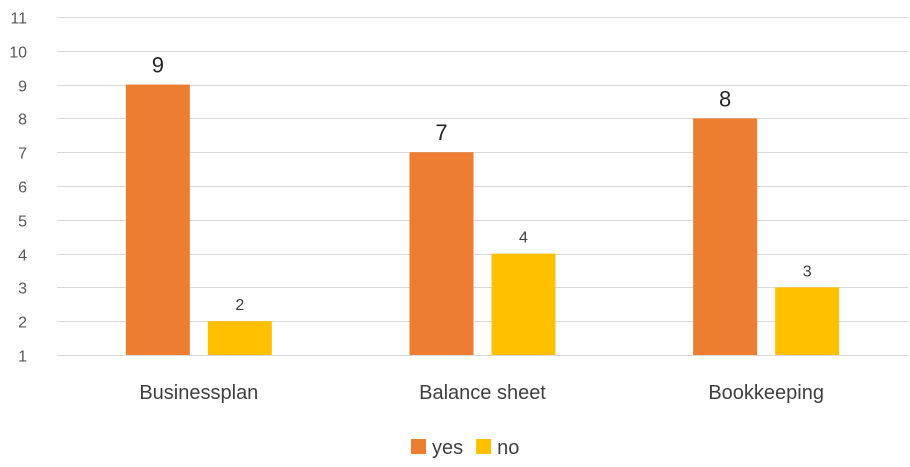  What do you see at coordinates (508, 448) in the screenshot?
I see `legend-label-no: no` at bounding box center [508, 448].